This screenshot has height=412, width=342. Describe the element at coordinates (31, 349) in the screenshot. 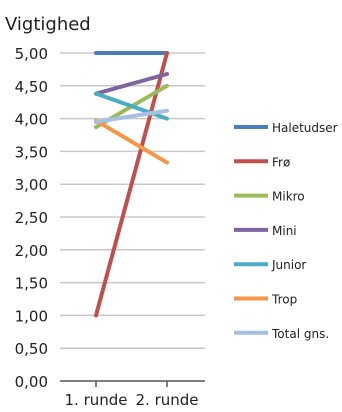

I see `y-tick-label: 0,50` at that location.